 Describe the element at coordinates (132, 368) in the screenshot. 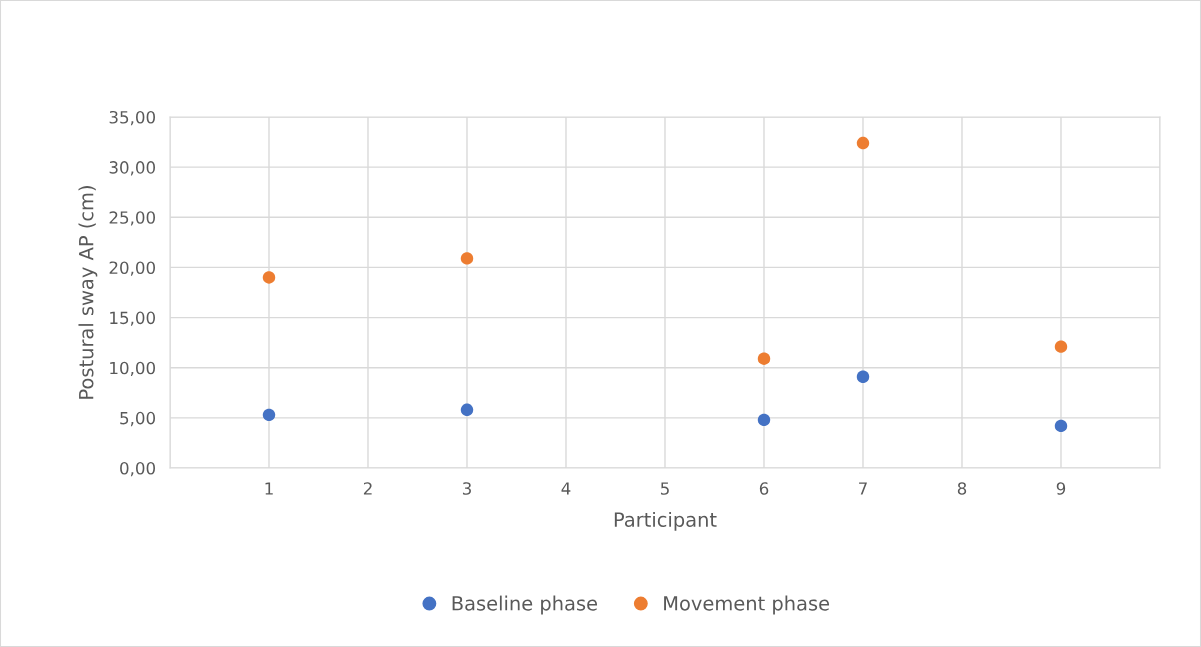

I see `y-tick-label: 10,00` at that location.